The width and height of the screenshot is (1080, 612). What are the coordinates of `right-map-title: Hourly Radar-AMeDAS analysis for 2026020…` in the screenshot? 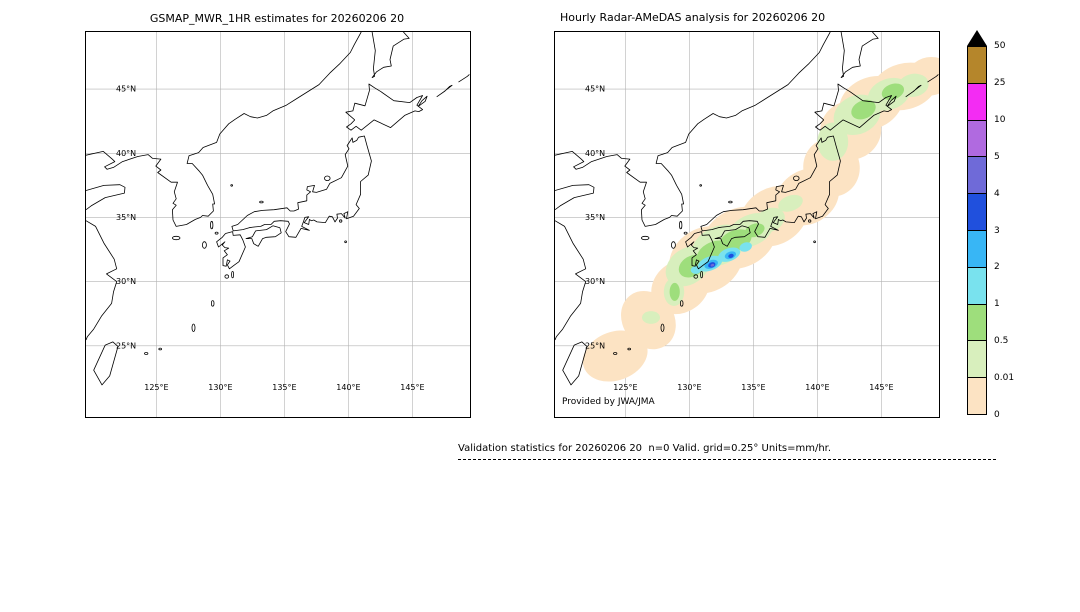 It's located at (693, 17).